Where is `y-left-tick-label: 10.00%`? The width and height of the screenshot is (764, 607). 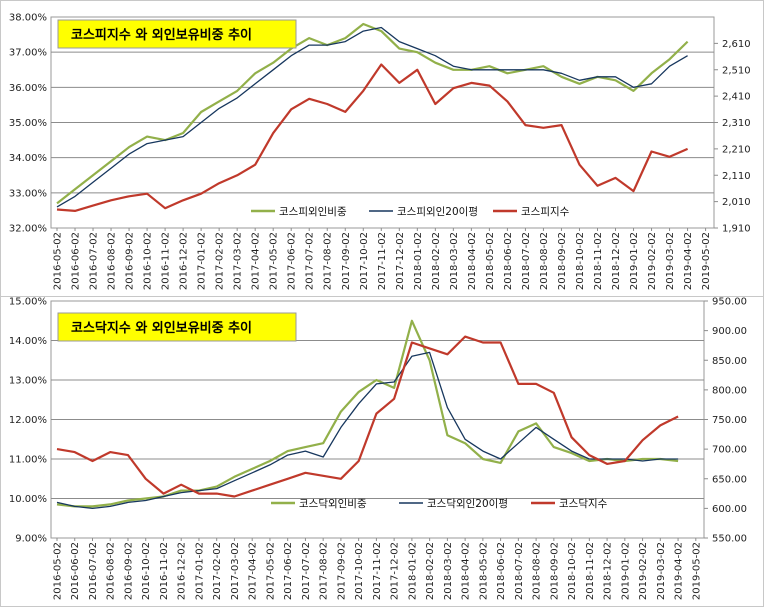 y-left-tick-label: 10.00% is located at coordinates (28, 499).